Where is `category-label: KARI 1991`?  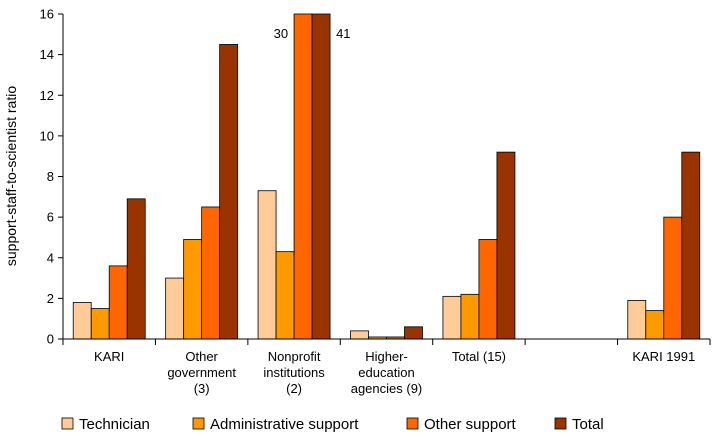
category-label: KARI 1991 is located at coordinates (663, 356).